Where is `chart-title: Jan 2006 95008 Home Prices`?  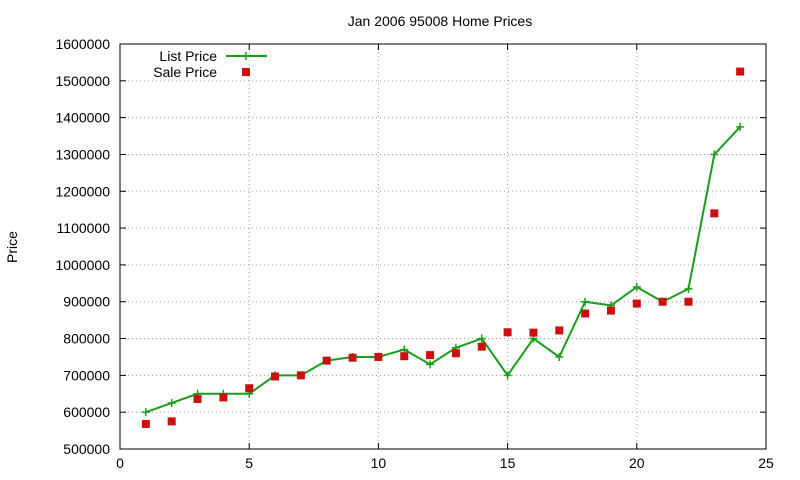 chart-title: Jan 2006 95008 Home Prices is located at coordinates (440, 21).